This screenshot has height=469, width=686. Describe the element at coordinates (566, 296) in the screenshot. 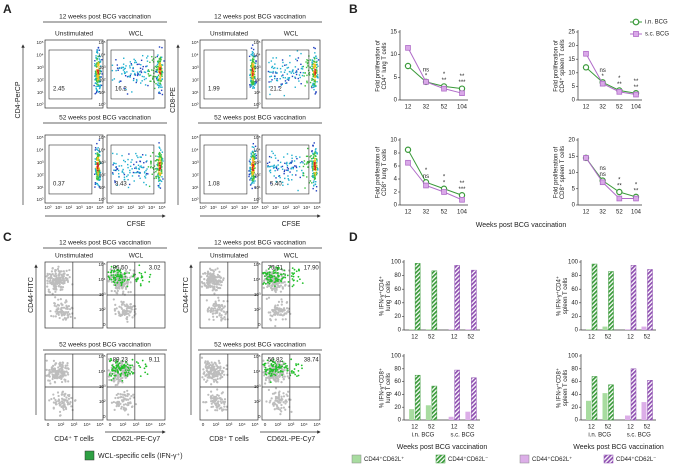

I see `y-axis-label: spleen T cells` at that location.